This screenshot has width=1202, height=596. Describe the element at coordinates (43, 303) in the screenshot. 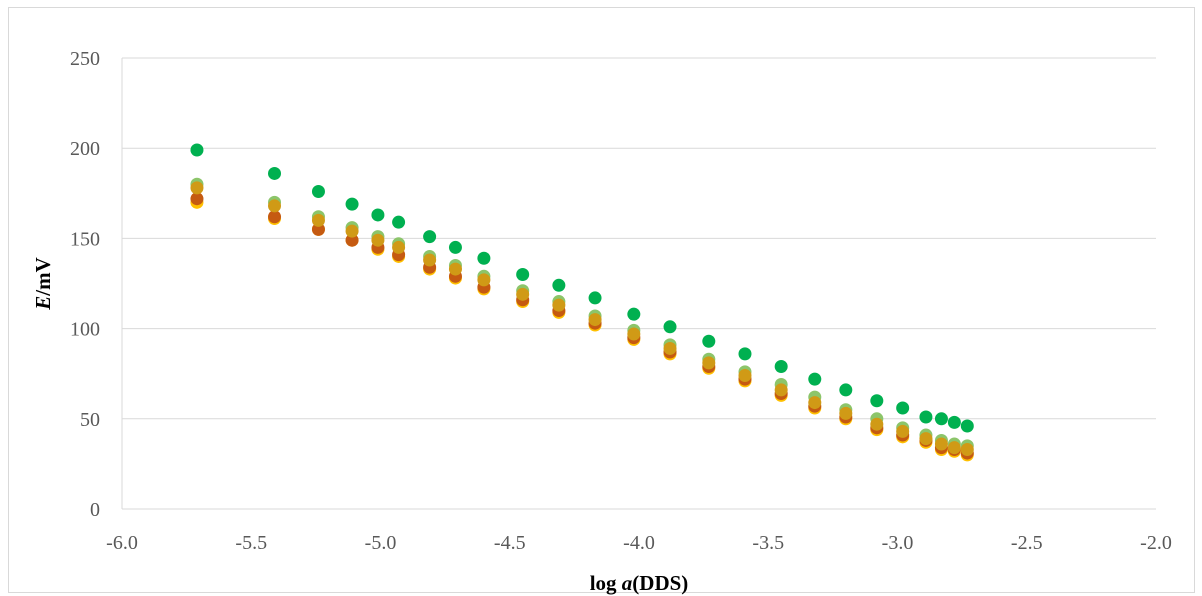

I see `y-axis-title-variable: E` at that location.